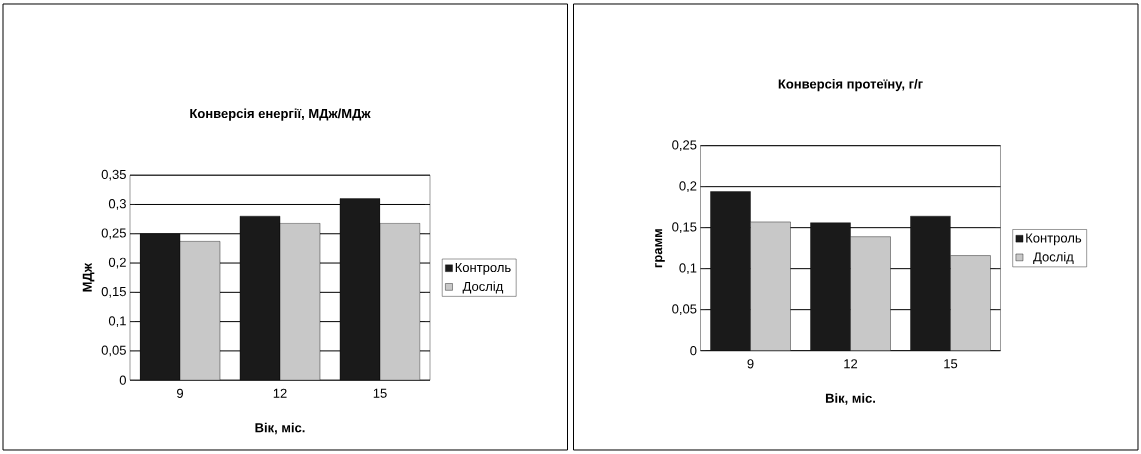 The width and height of the screenshot is (1141, 454). What do you see at coordinates (88, 277) in the screenshot?
I see `y-axis-title: МДж` at bounding box center [88, 277].